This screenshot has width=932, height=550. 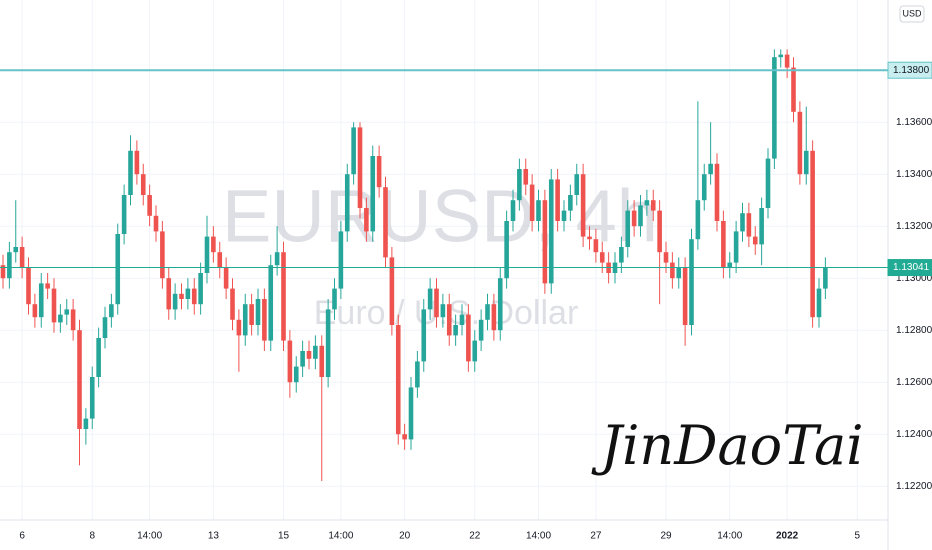 I want to click on price-label: 1.13041, so click(x=911, y=267).